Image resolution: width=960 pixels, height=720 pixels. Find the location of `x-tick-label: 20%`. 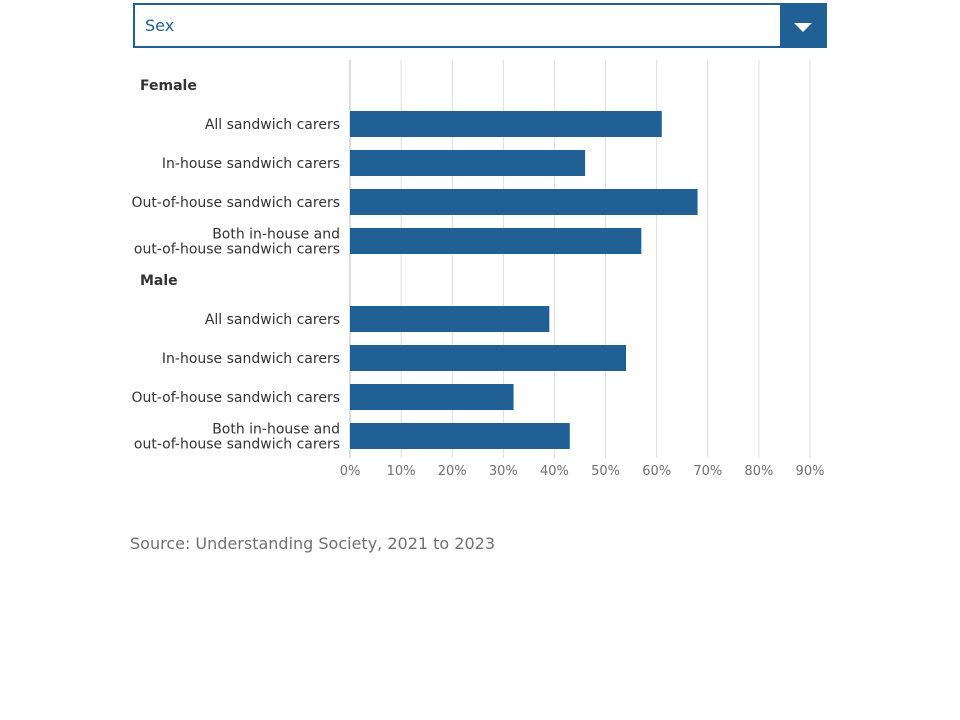

x-tick-label: 20% is located at coordinates (452, 471).